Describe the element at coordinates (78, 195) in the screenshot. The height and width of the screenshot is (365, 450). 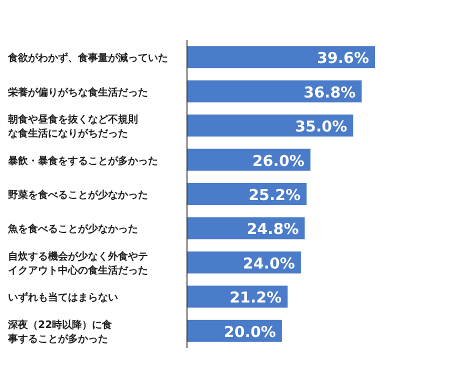
I see `y-tick-label: 野菜を食べることが少なかった` at that location.